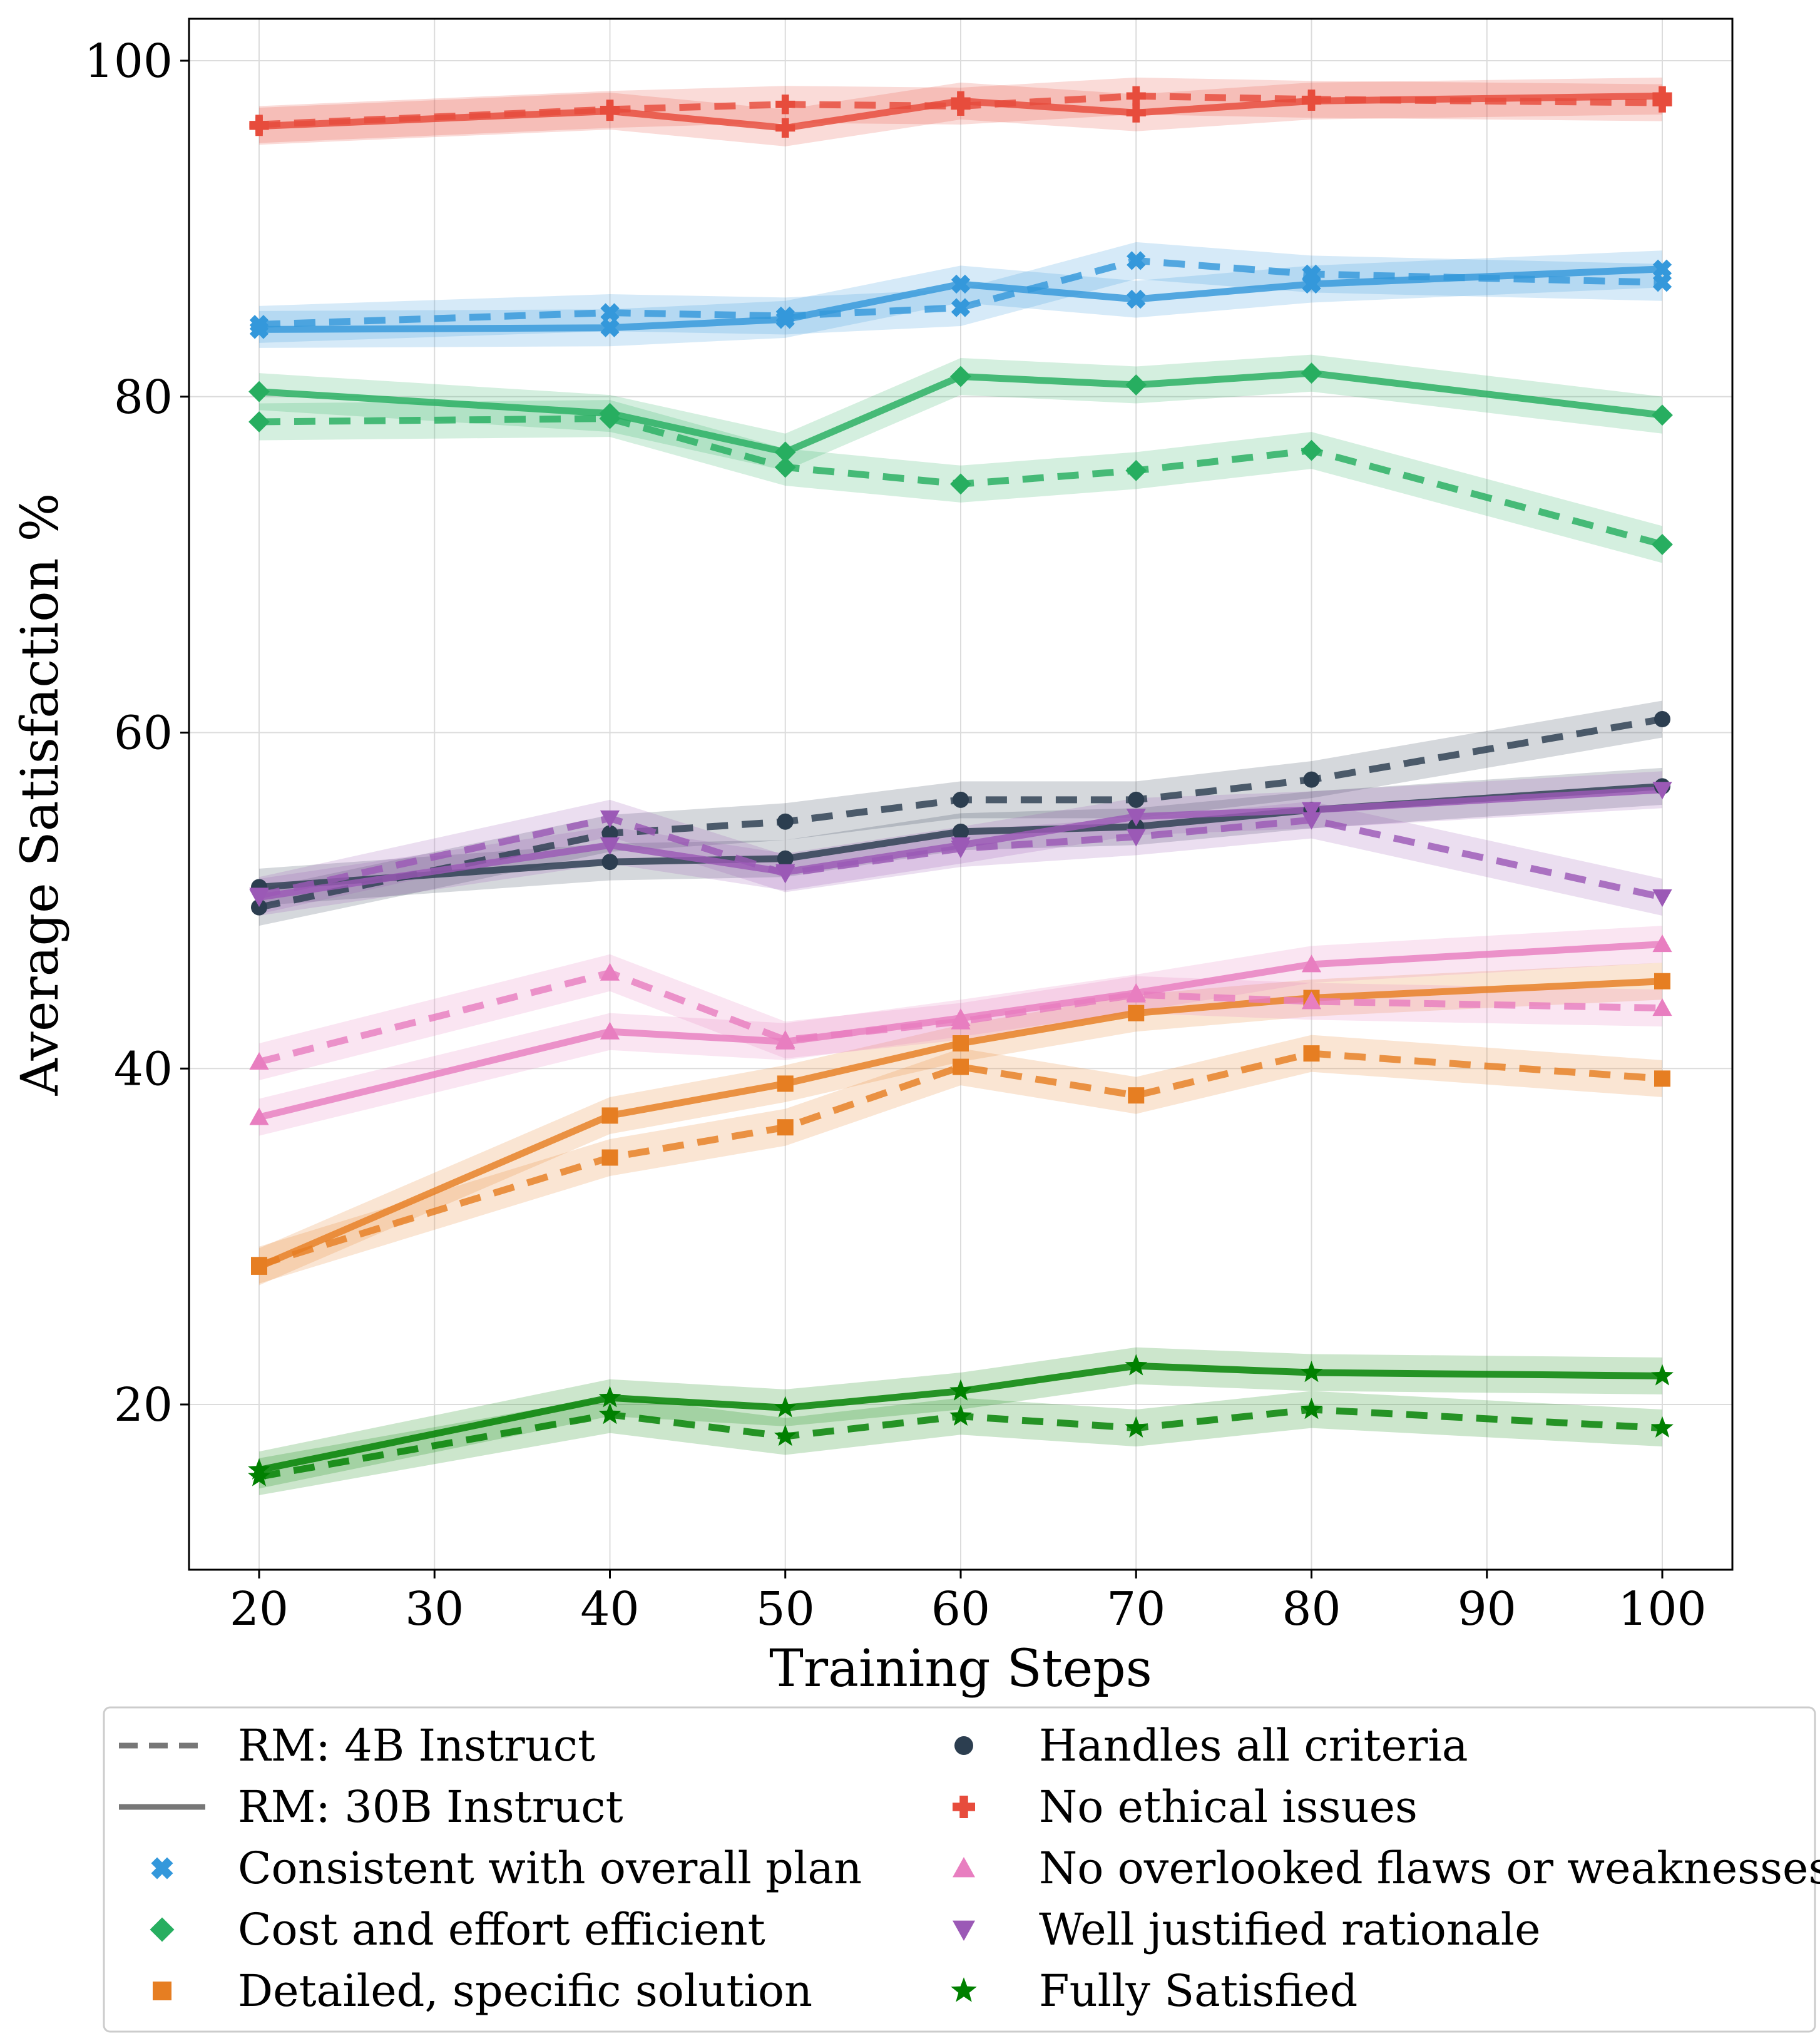 This screenshot has height=2041, width=1820. I want to click on legend-label: Well justified rationale, so click(1290, 1929).